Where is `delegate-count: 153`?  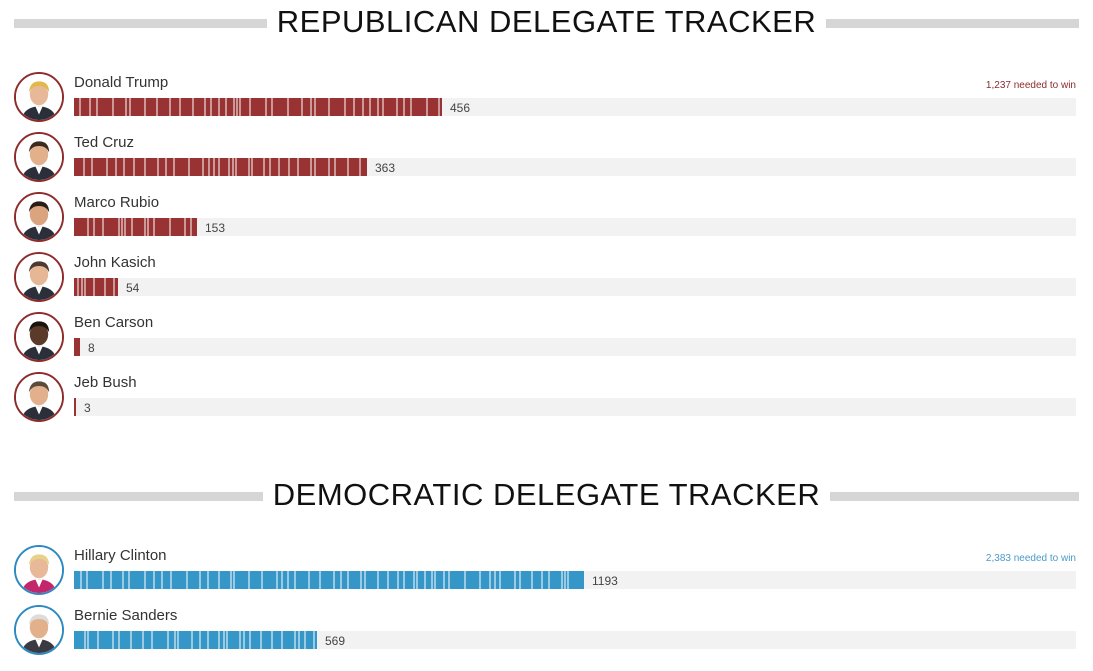 delegate-count: 153 is located at coordinates (215, 228).